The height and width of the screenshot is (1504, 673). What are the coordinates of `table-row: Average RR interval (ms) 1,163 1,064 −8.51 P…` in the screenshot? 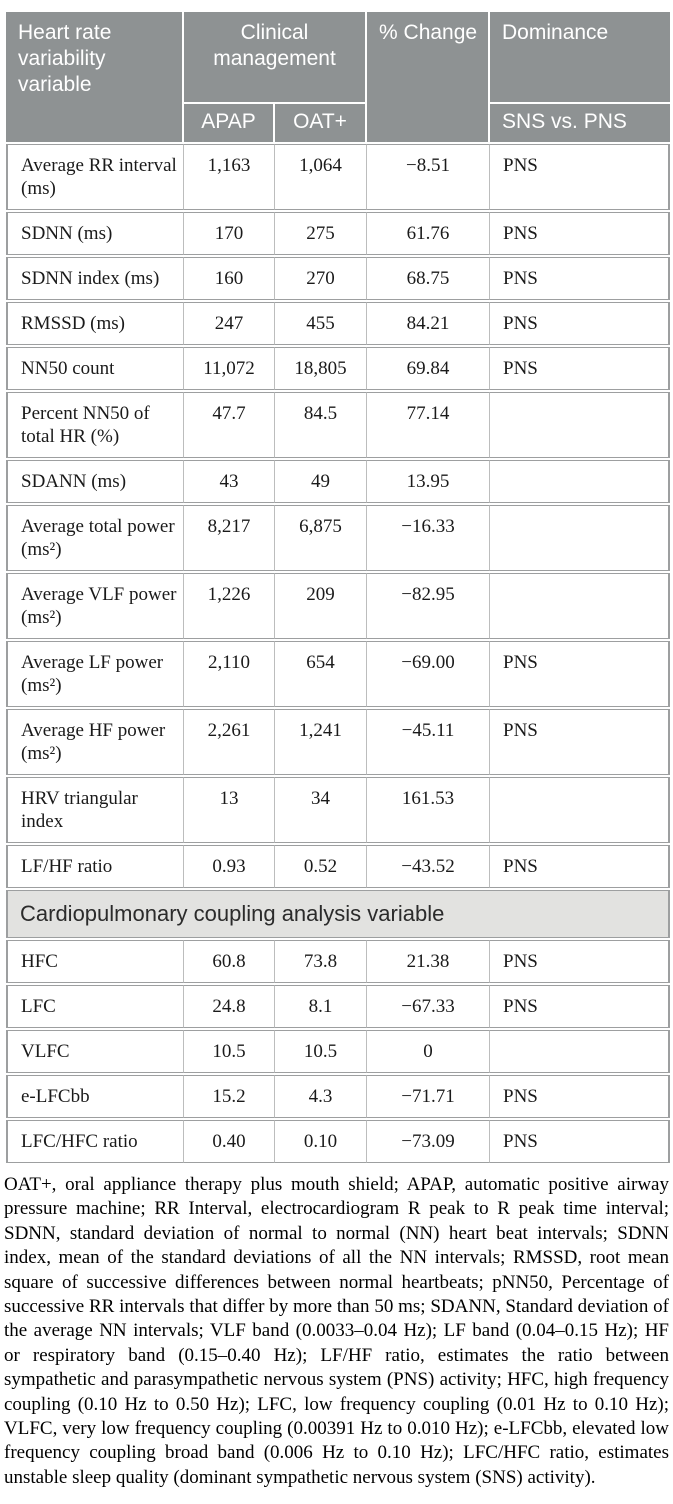 It's located at (338, 177).